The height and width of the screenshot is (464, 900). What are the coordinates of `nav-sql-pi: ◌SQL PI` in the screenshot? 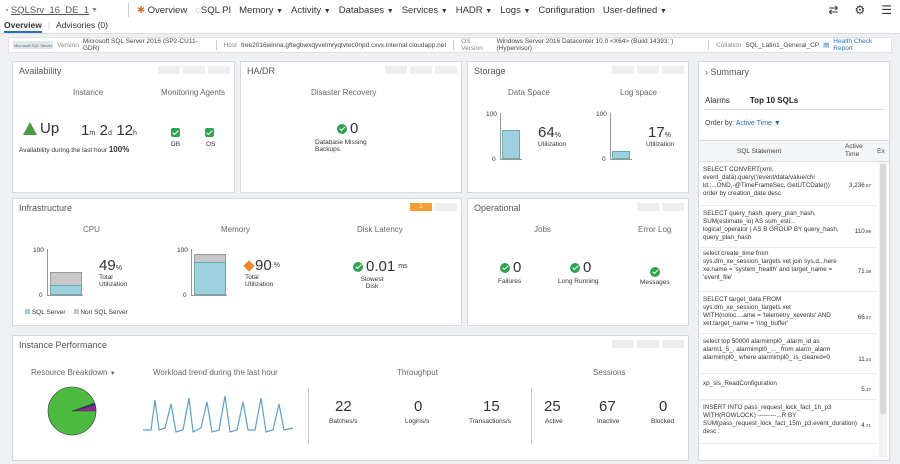 It's located at (213, 10).